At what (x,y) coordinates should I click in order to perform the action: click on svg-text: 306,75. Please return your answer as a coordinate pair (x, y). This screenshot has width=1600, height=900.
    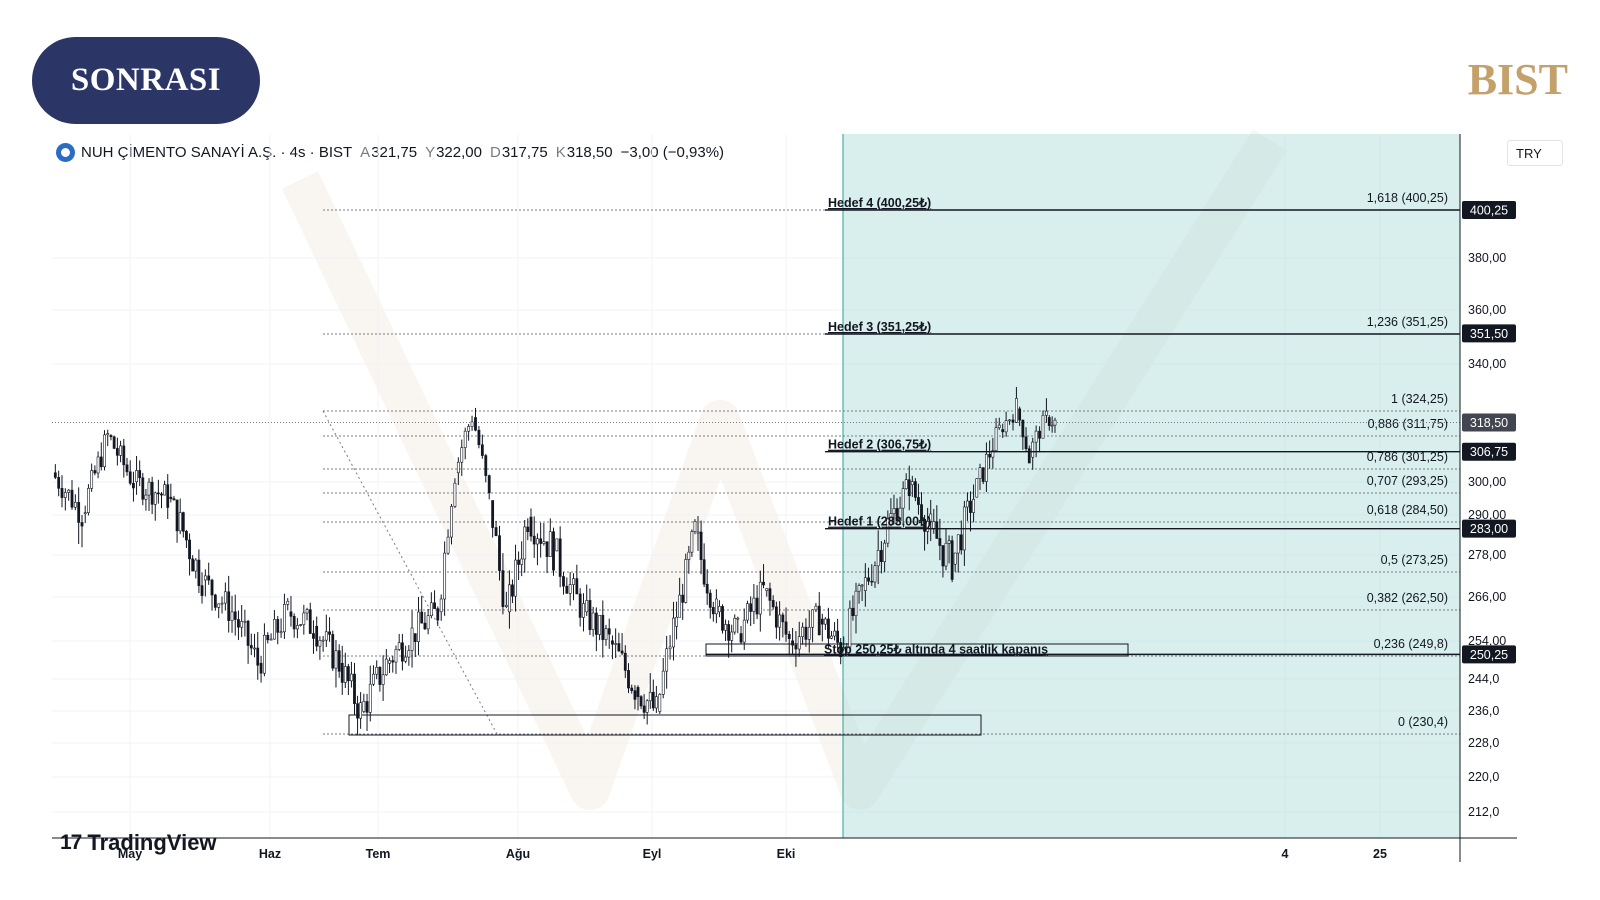
    Looking at the image, I should click on (1489, 452).